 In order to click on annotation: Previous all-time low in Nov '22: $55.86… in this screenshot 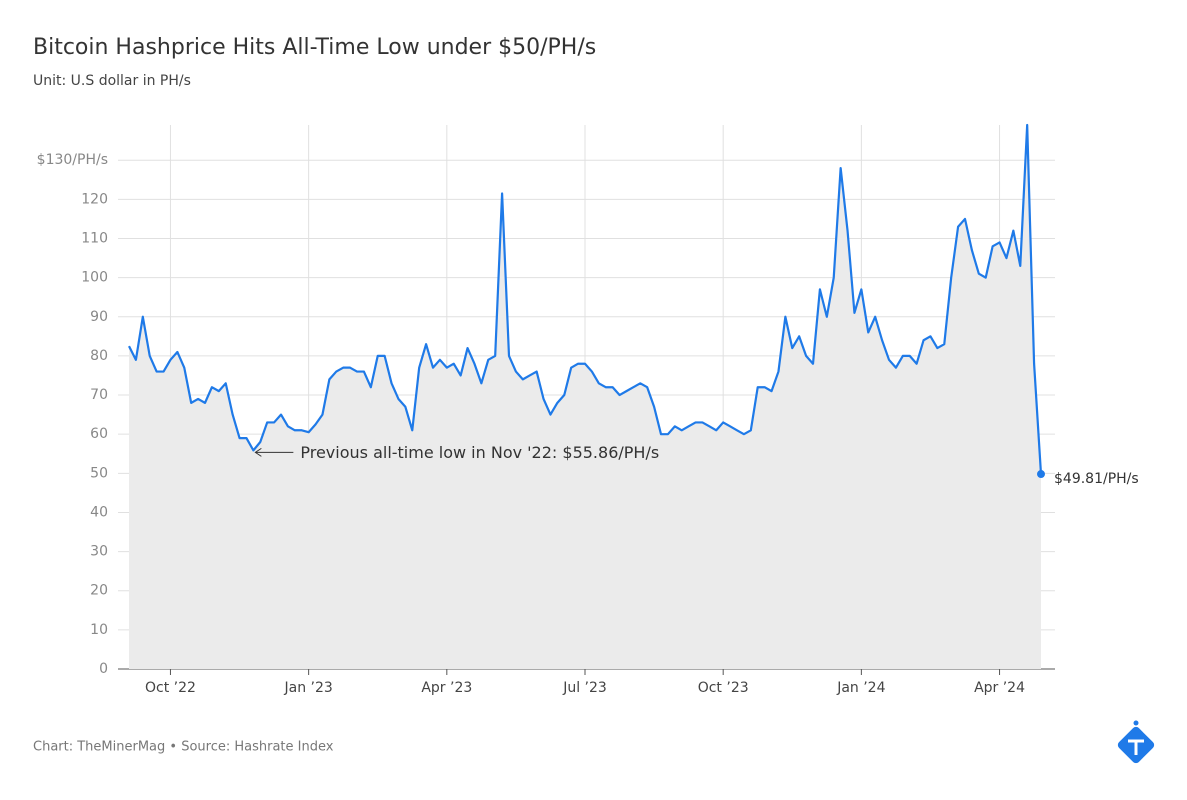, I will do `click(479, 452)`.